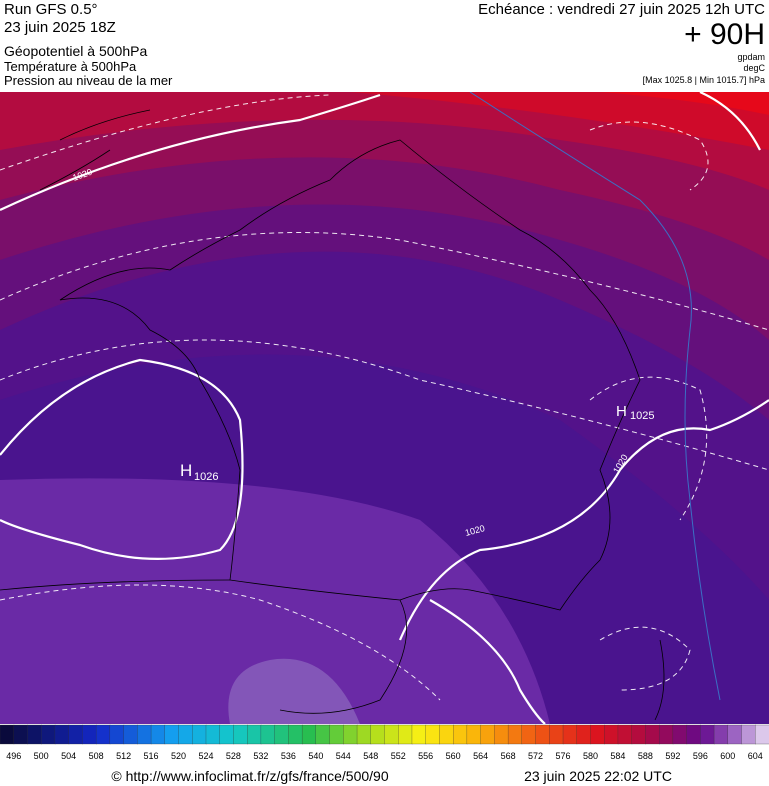 The image size is (769, 786). What do you see at coordinates (480, 756) in the screenshot?
I see `colorbar-label: 564` at bounding box center [480, 756].